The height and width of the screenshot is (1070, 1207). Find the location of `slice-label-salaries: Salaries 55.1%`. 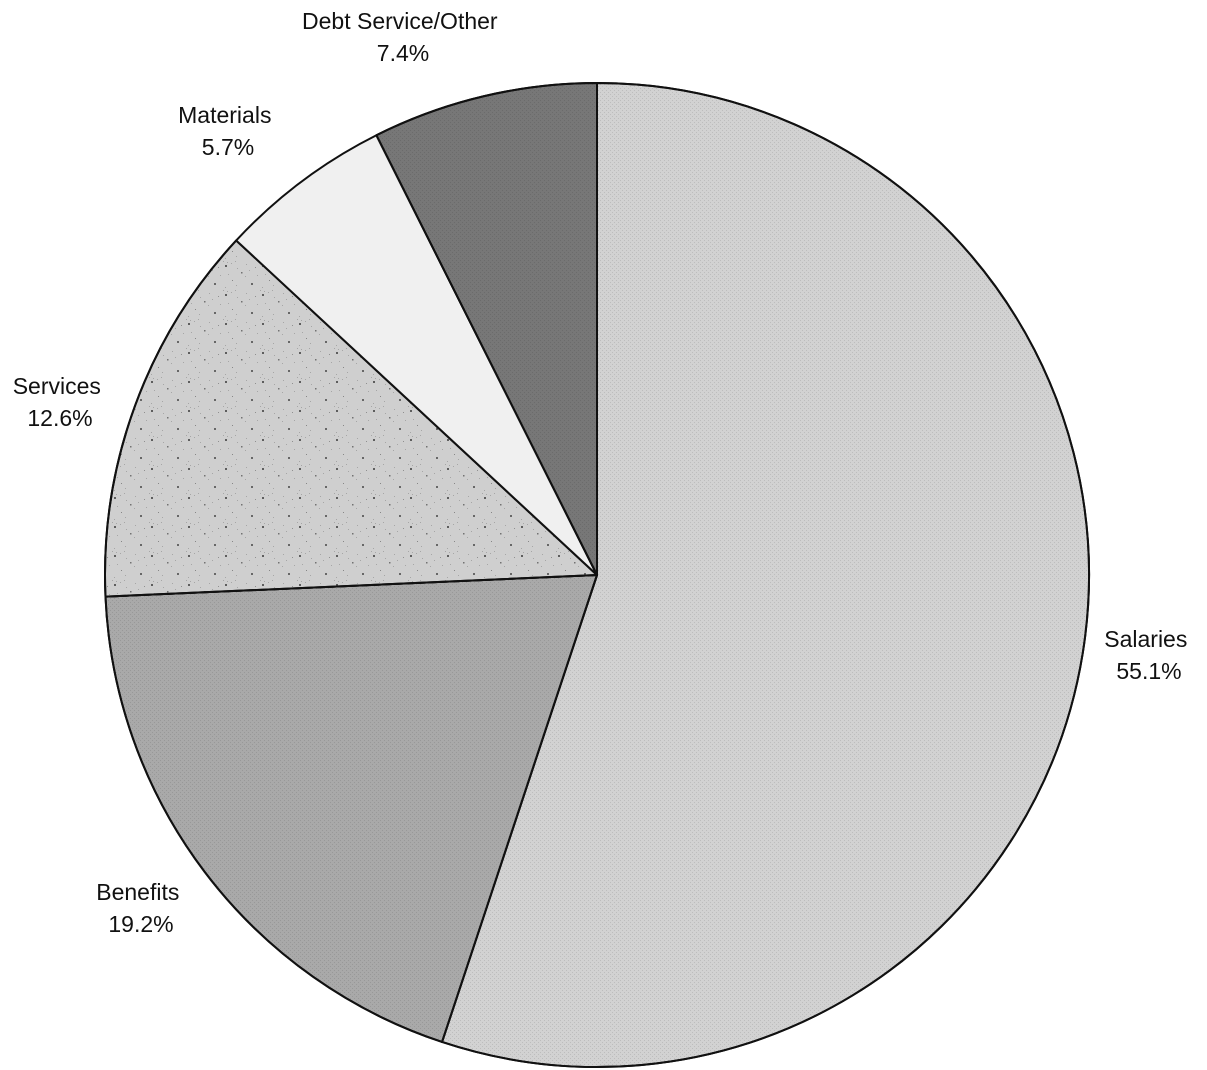

slice-label-salaries: Salaries 55.1% is located at coordinates (1149, 655).